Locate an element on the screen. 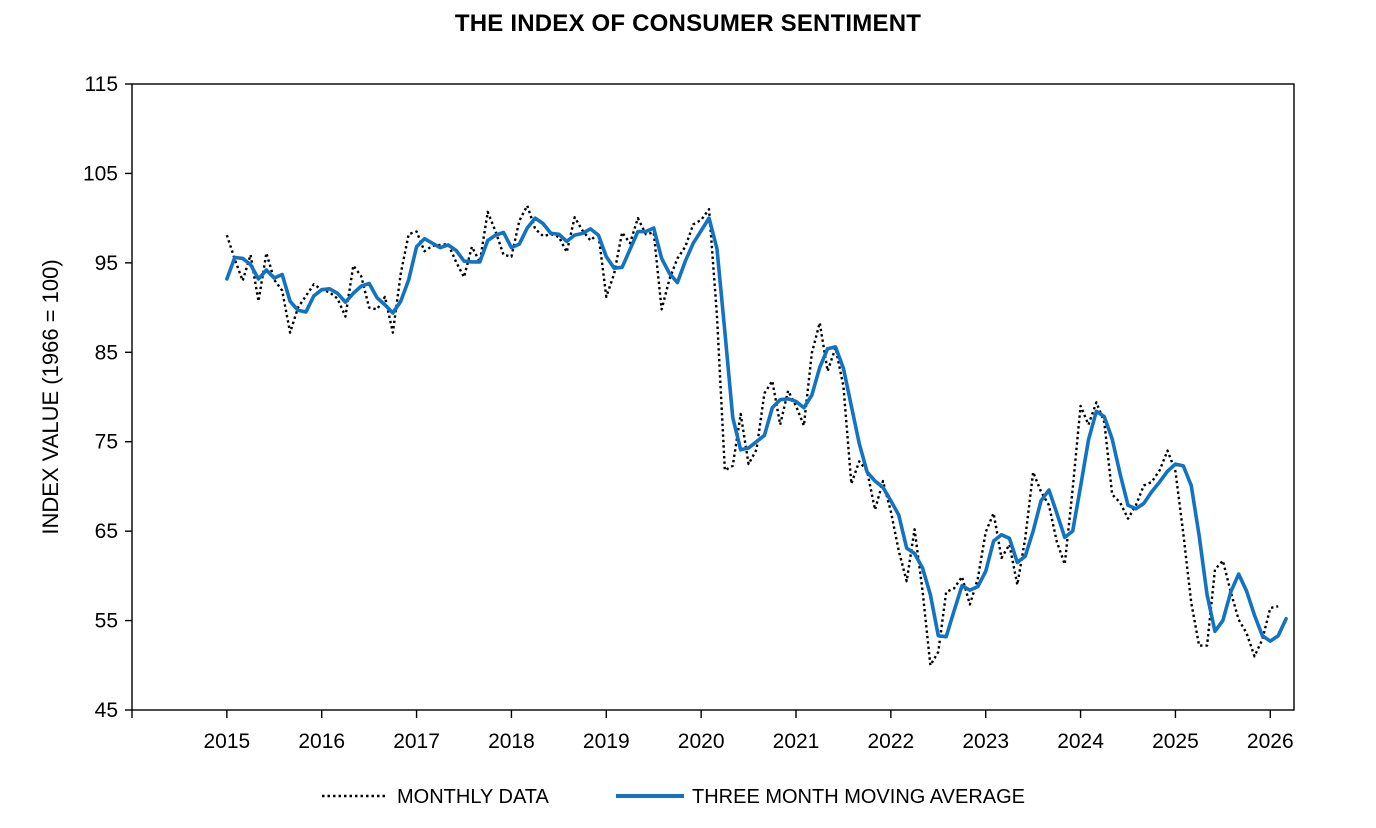  x-tick-label: 2026 is located at coordinates (1270, 741).